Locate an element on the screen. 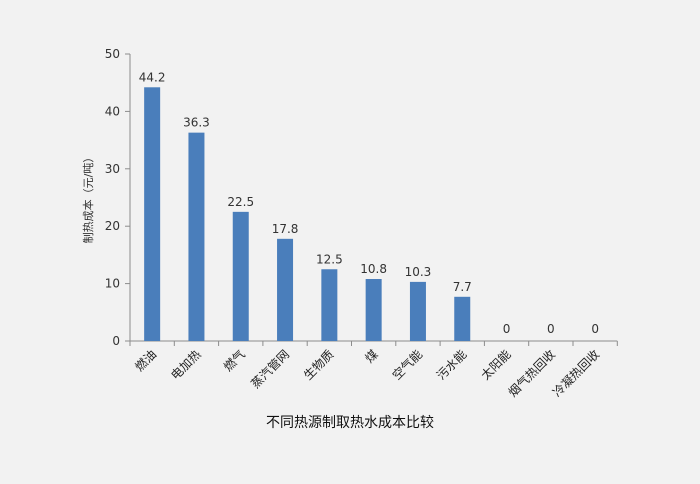 The image size is (700, 484). y-axis-title: 制热成本（元/吨） is located at coordinates (88, 198).